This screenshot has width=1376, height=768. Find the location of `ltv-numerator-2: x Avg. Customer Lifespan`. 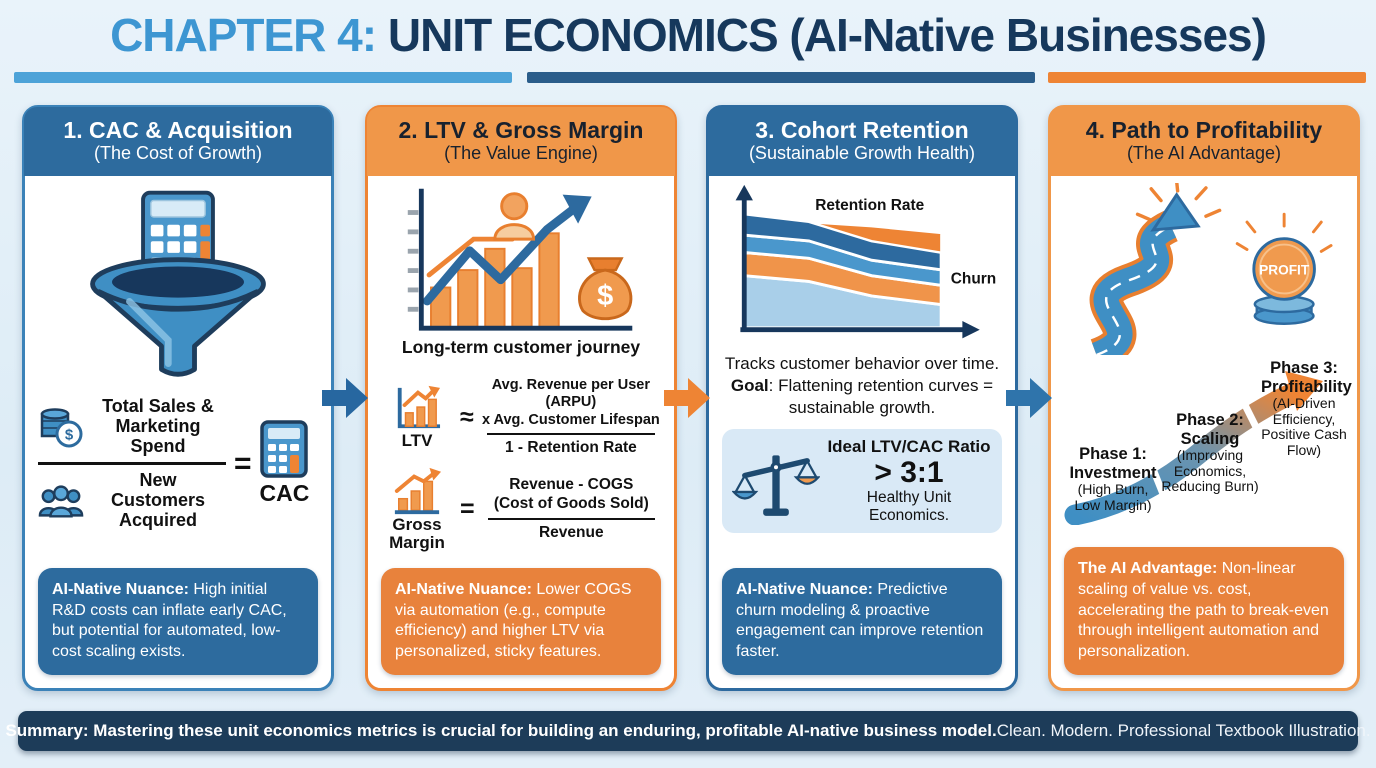

ltv-numerator-2: x Avg. Customer Lifespan is located at coordinates (570, 419).